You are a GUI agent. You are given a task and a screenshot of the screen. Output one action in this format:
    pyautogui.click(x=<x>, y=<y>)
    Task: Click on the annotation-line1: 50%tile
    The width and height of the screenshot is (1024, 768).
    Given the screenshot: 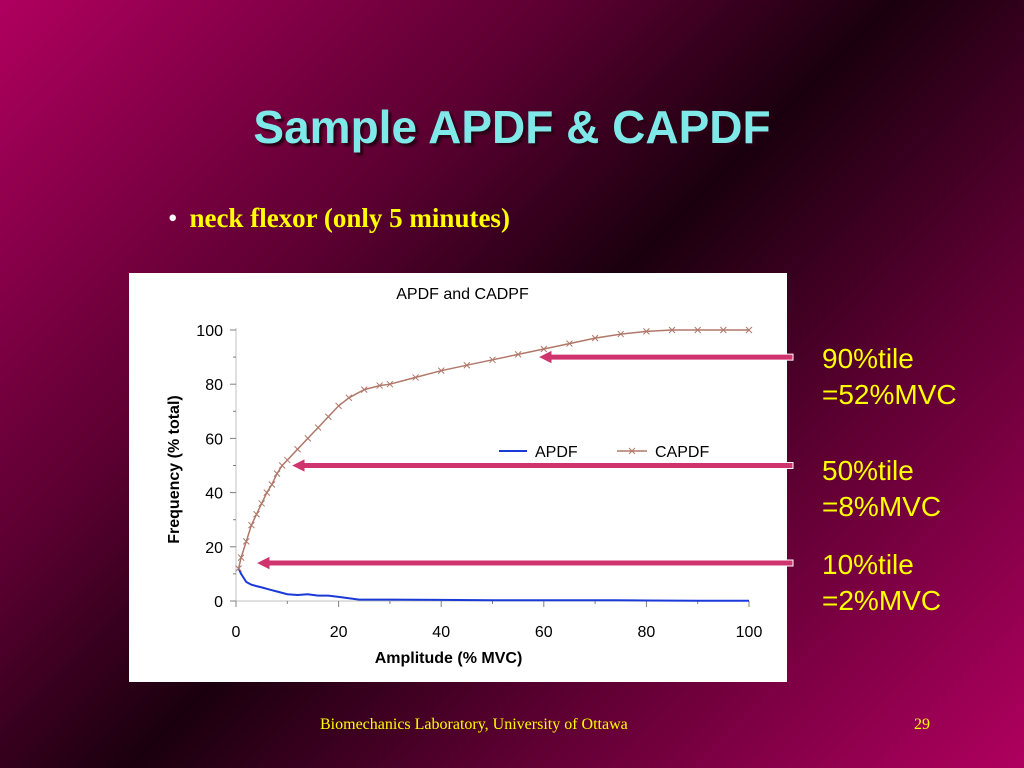 What is the action you would take?
    pyautogui.click(x=868, y=470)
    